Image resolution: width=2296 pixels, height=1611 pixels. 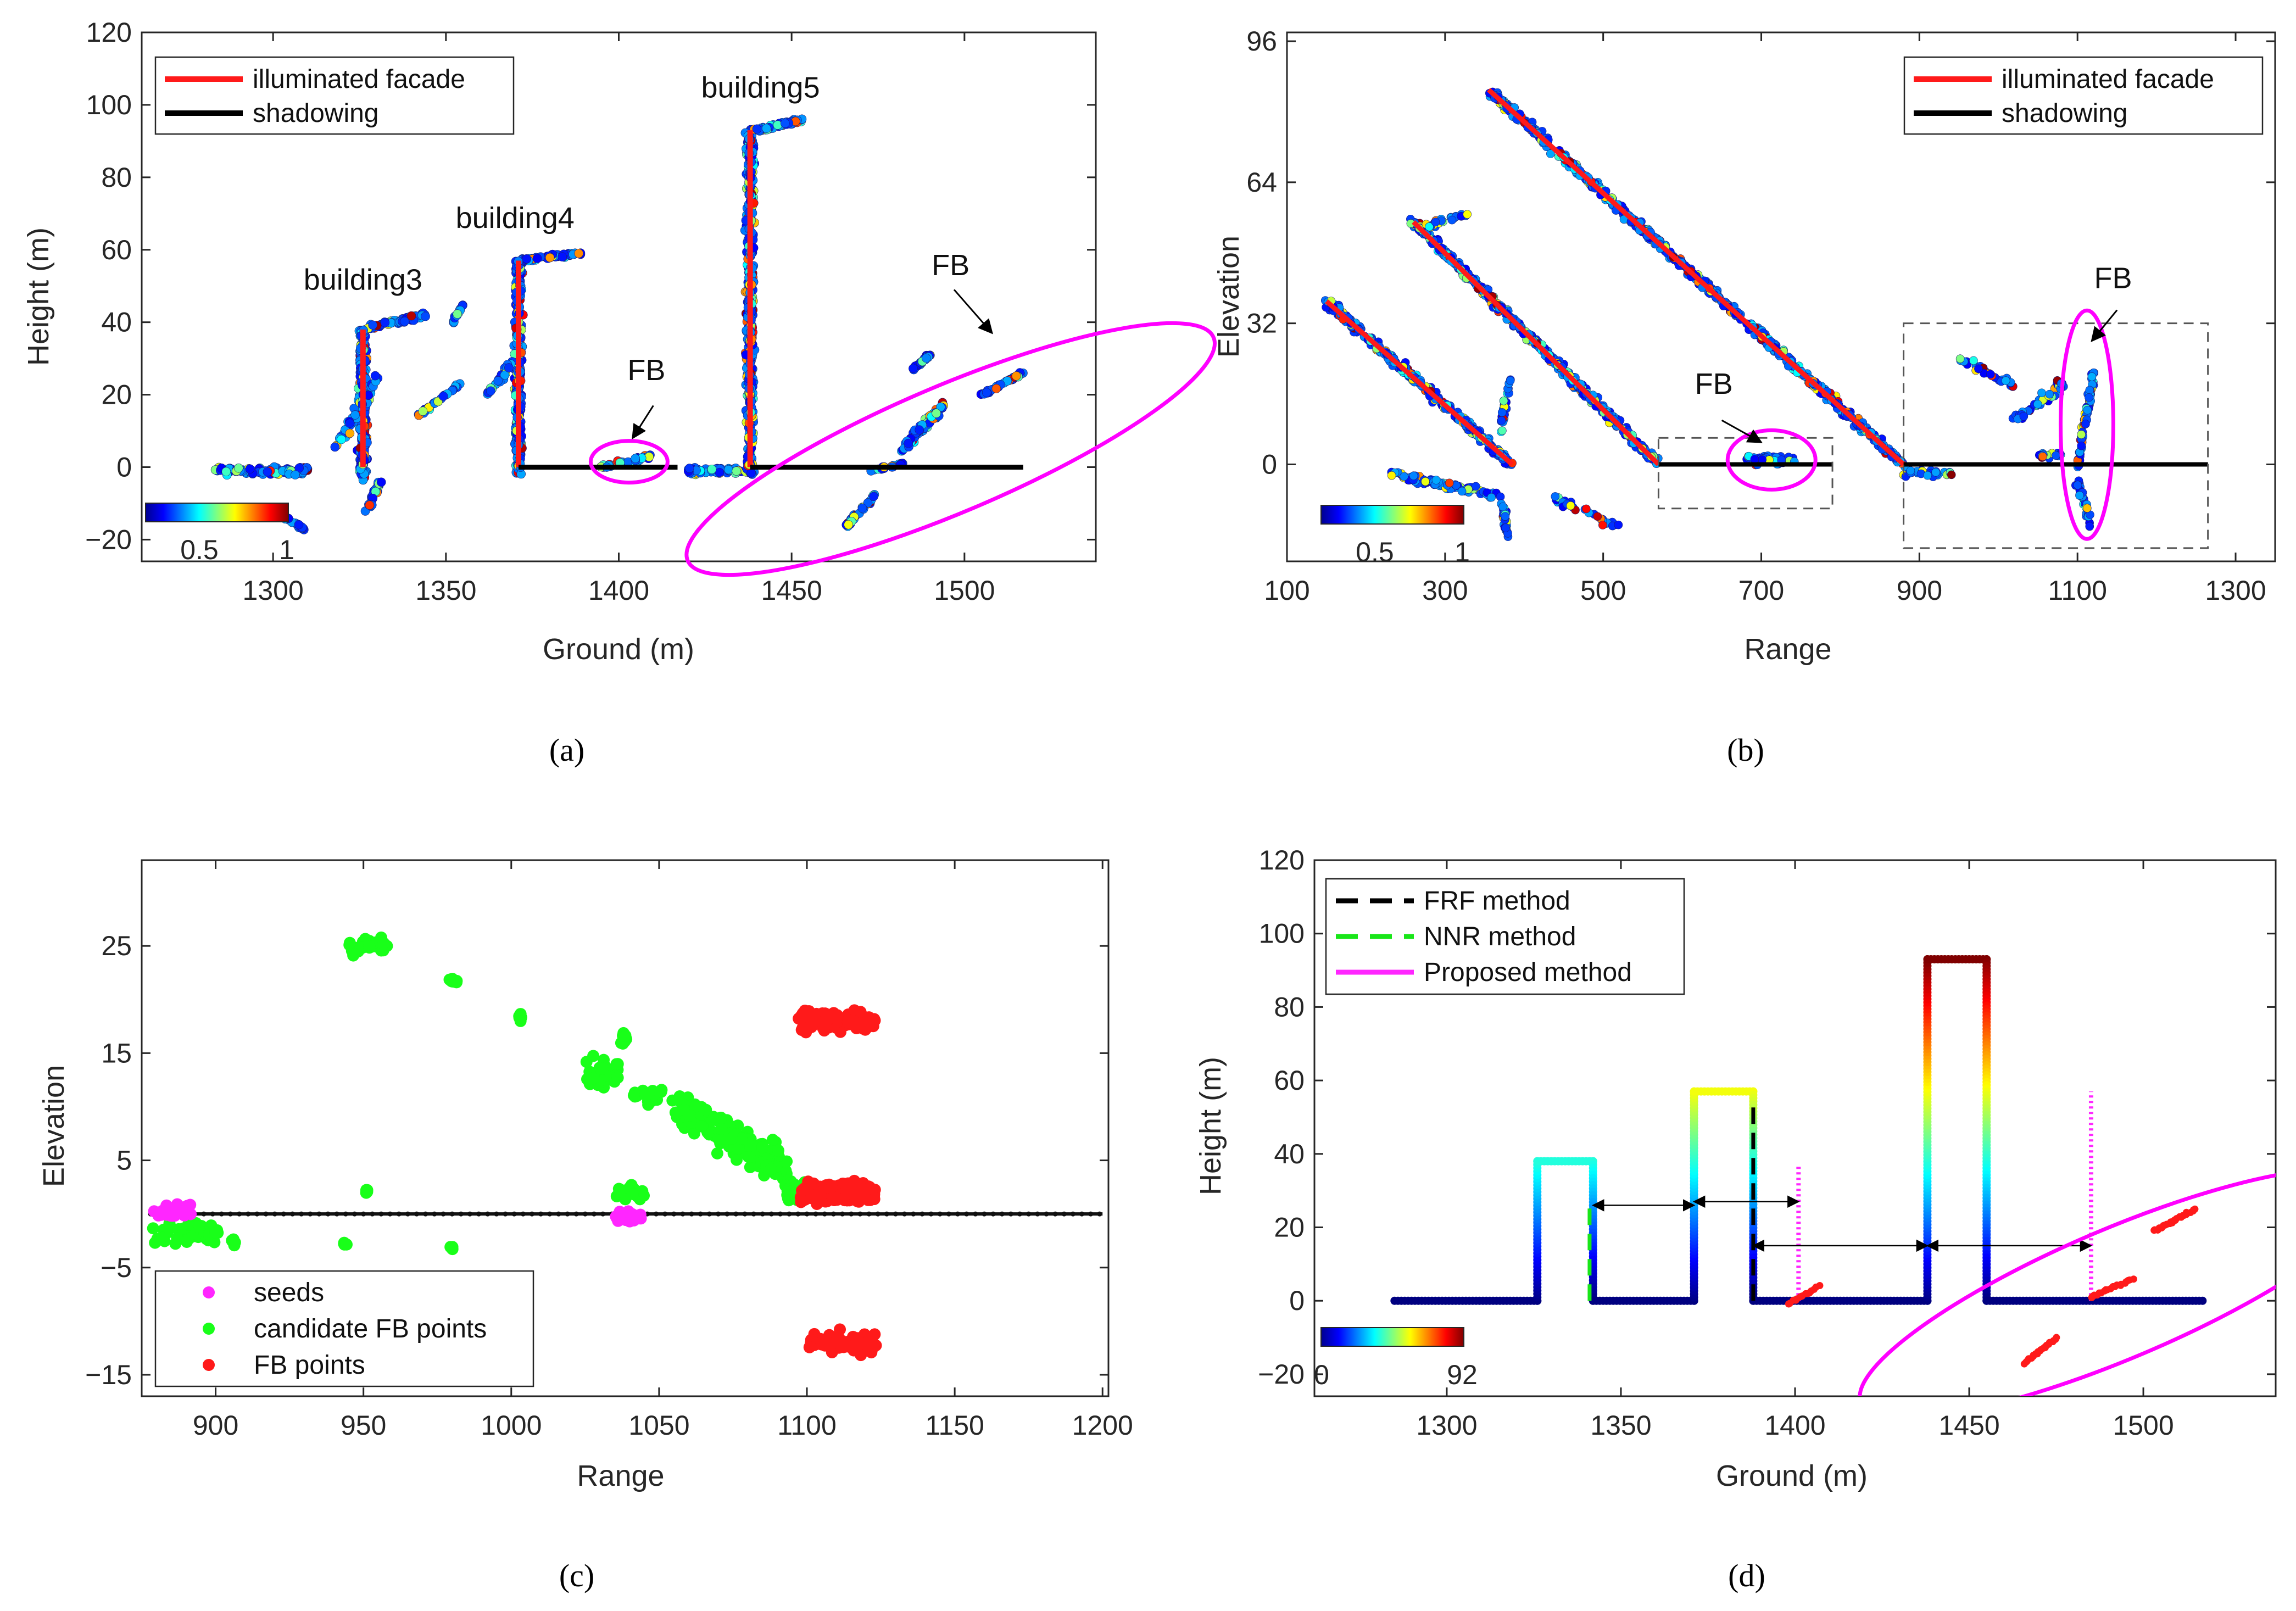 I want to click on legend-swatch-fb, so click(x=209, y=1365).